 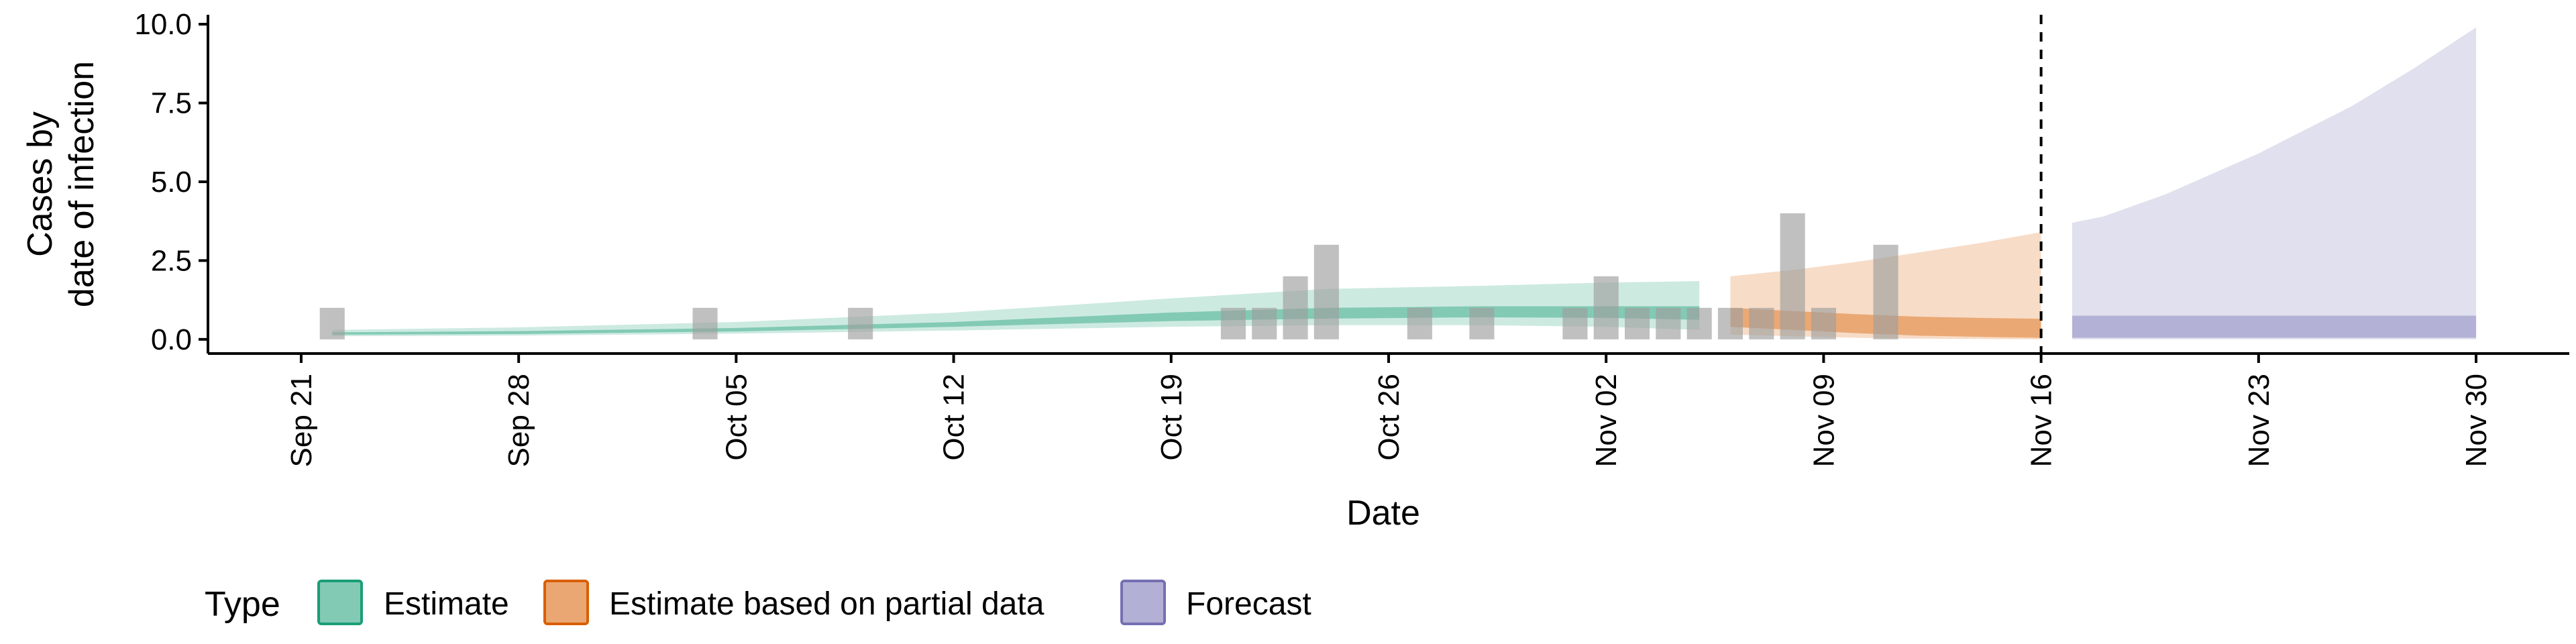 I want to click on band-inner-estimate, so click(x=1016, y=320).